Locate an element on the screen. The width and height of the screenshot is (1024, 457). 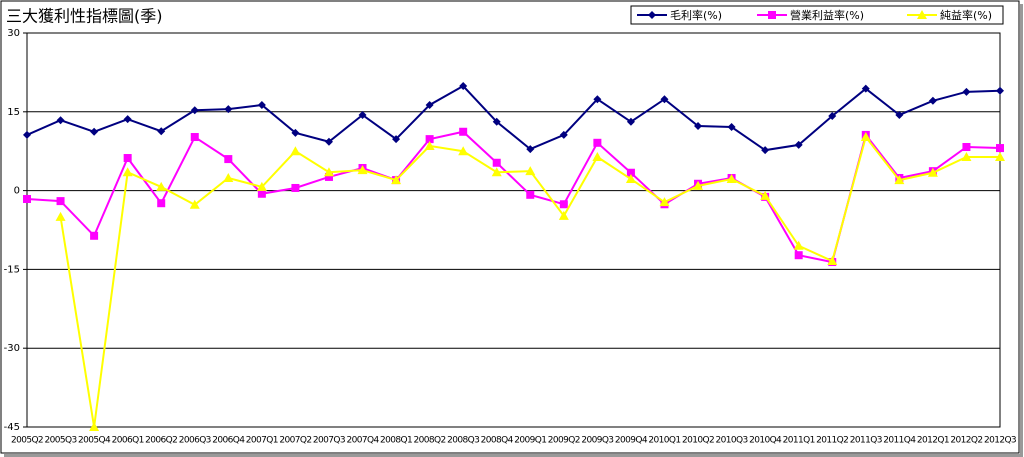
x-tick-label: 2010Q1 is located at coordinates (664, 441).